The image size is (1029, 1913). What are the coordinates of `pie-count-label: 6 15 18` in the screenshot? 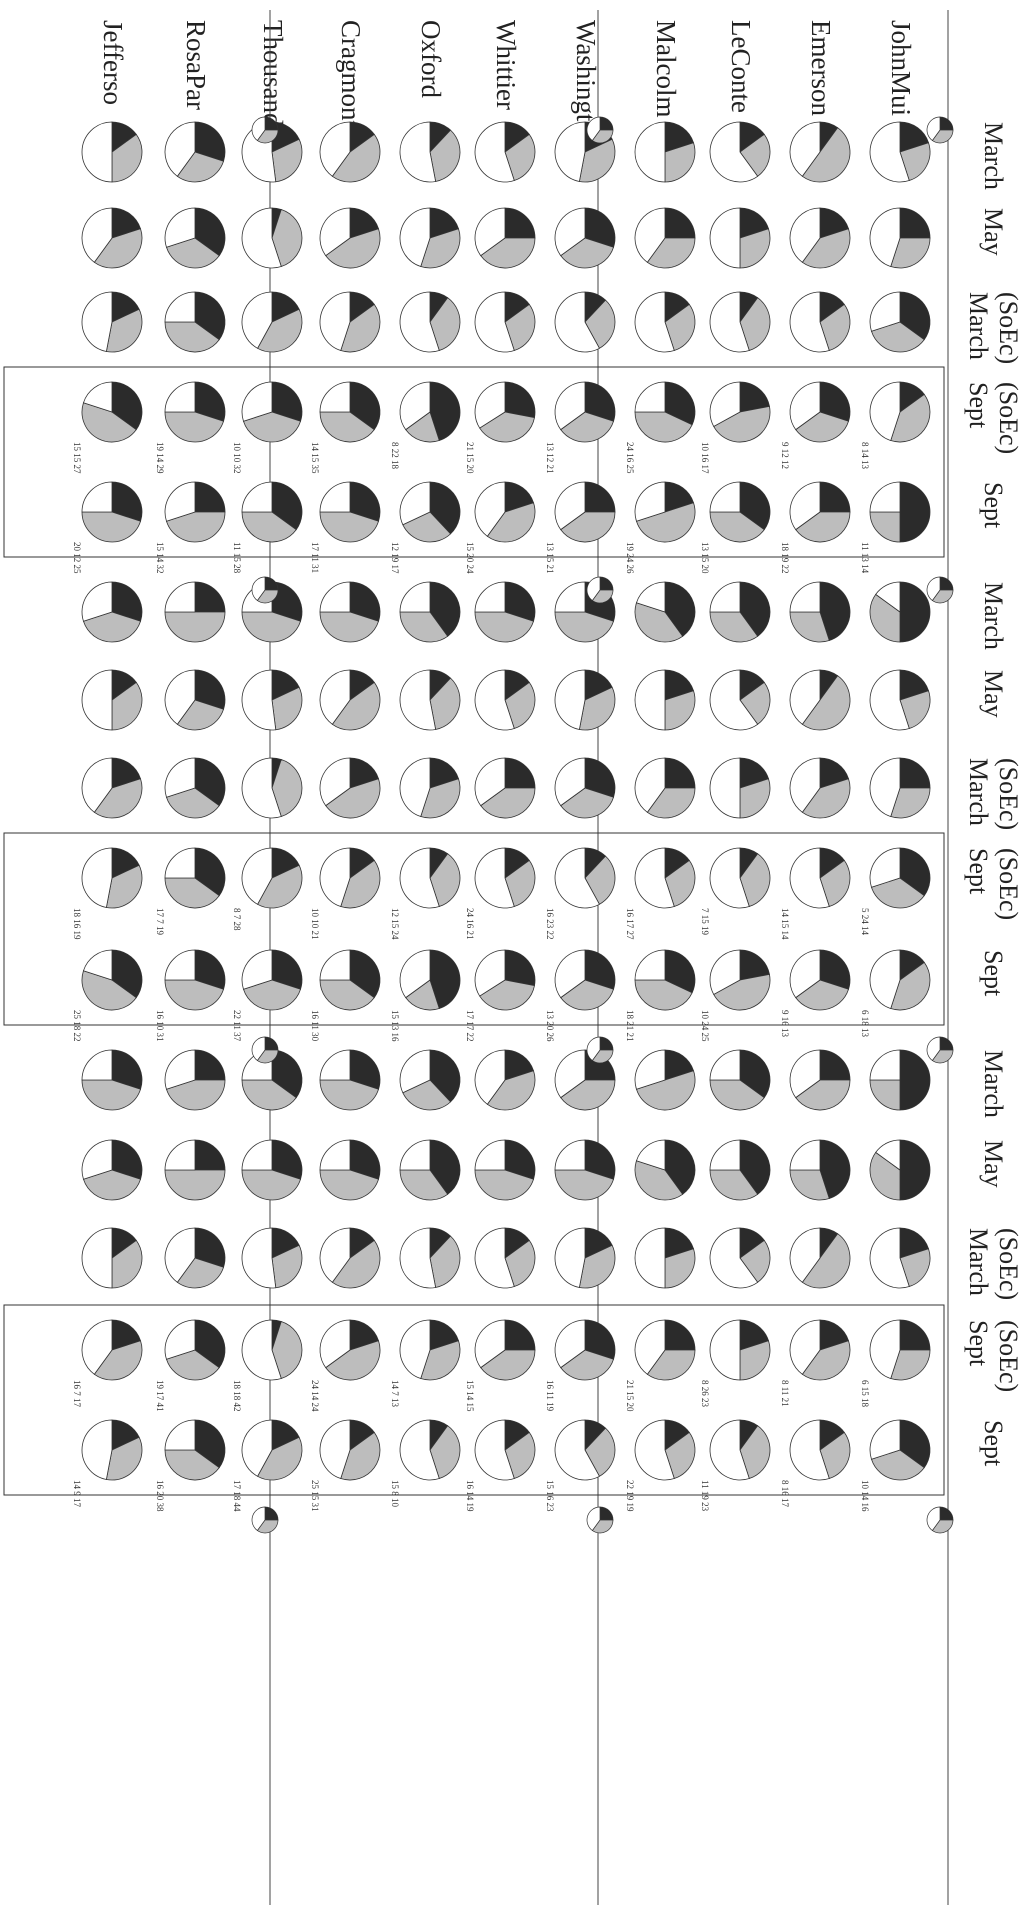 It's located at (865, 1394).